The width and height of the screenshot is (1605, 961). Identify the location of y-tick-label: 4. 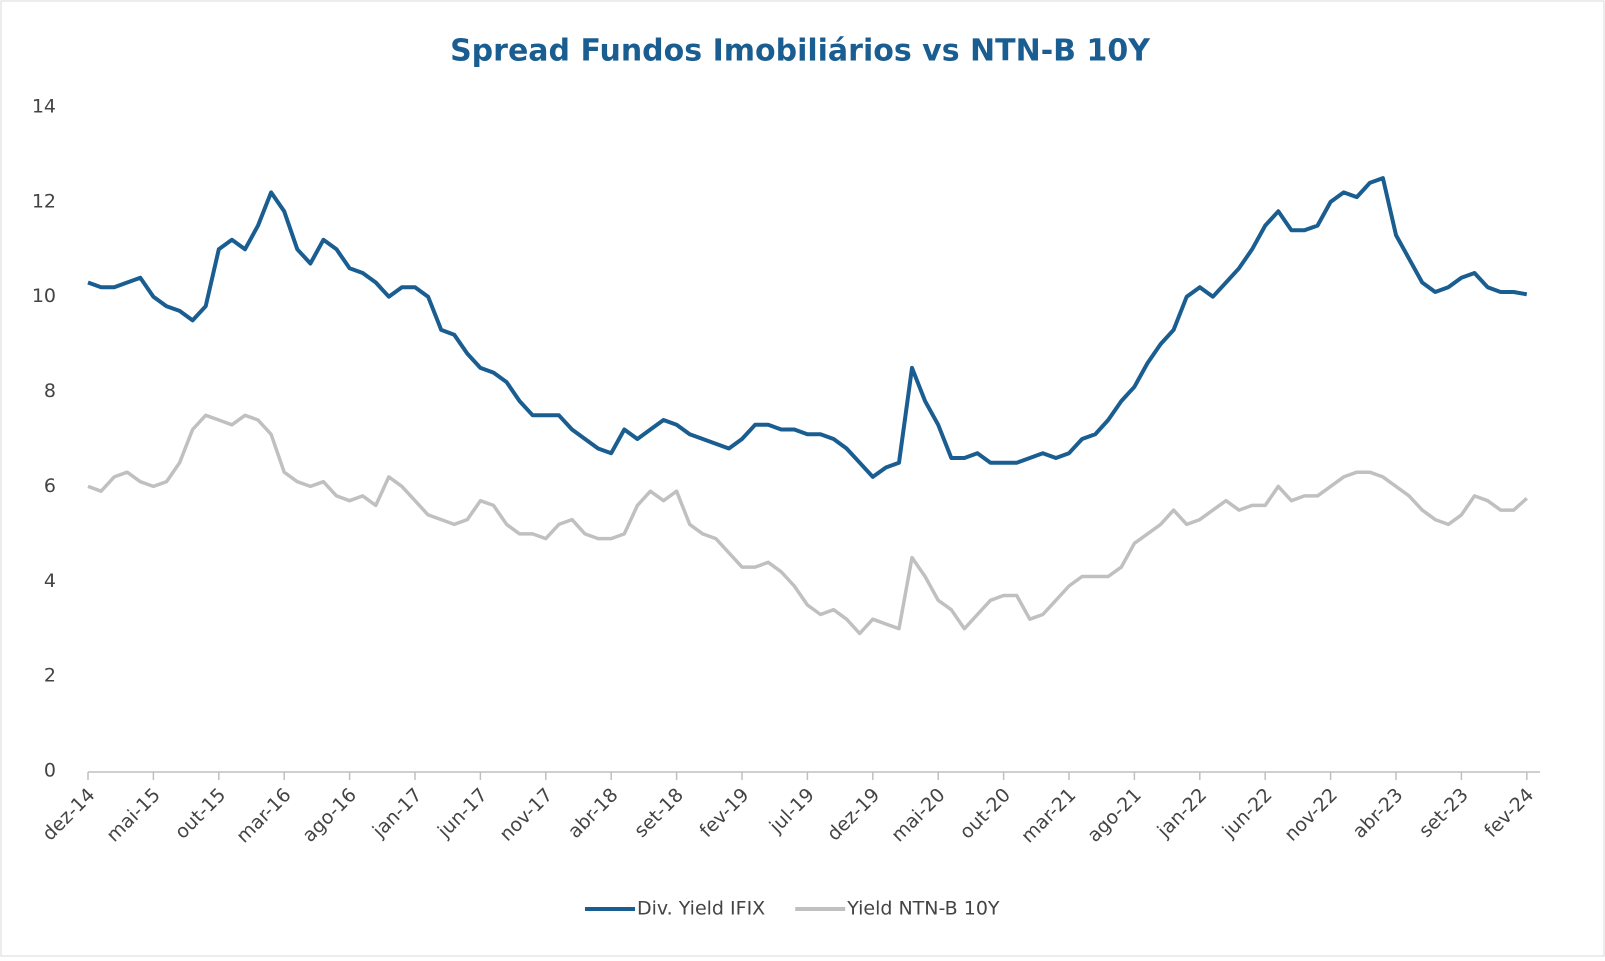
(50, 581).